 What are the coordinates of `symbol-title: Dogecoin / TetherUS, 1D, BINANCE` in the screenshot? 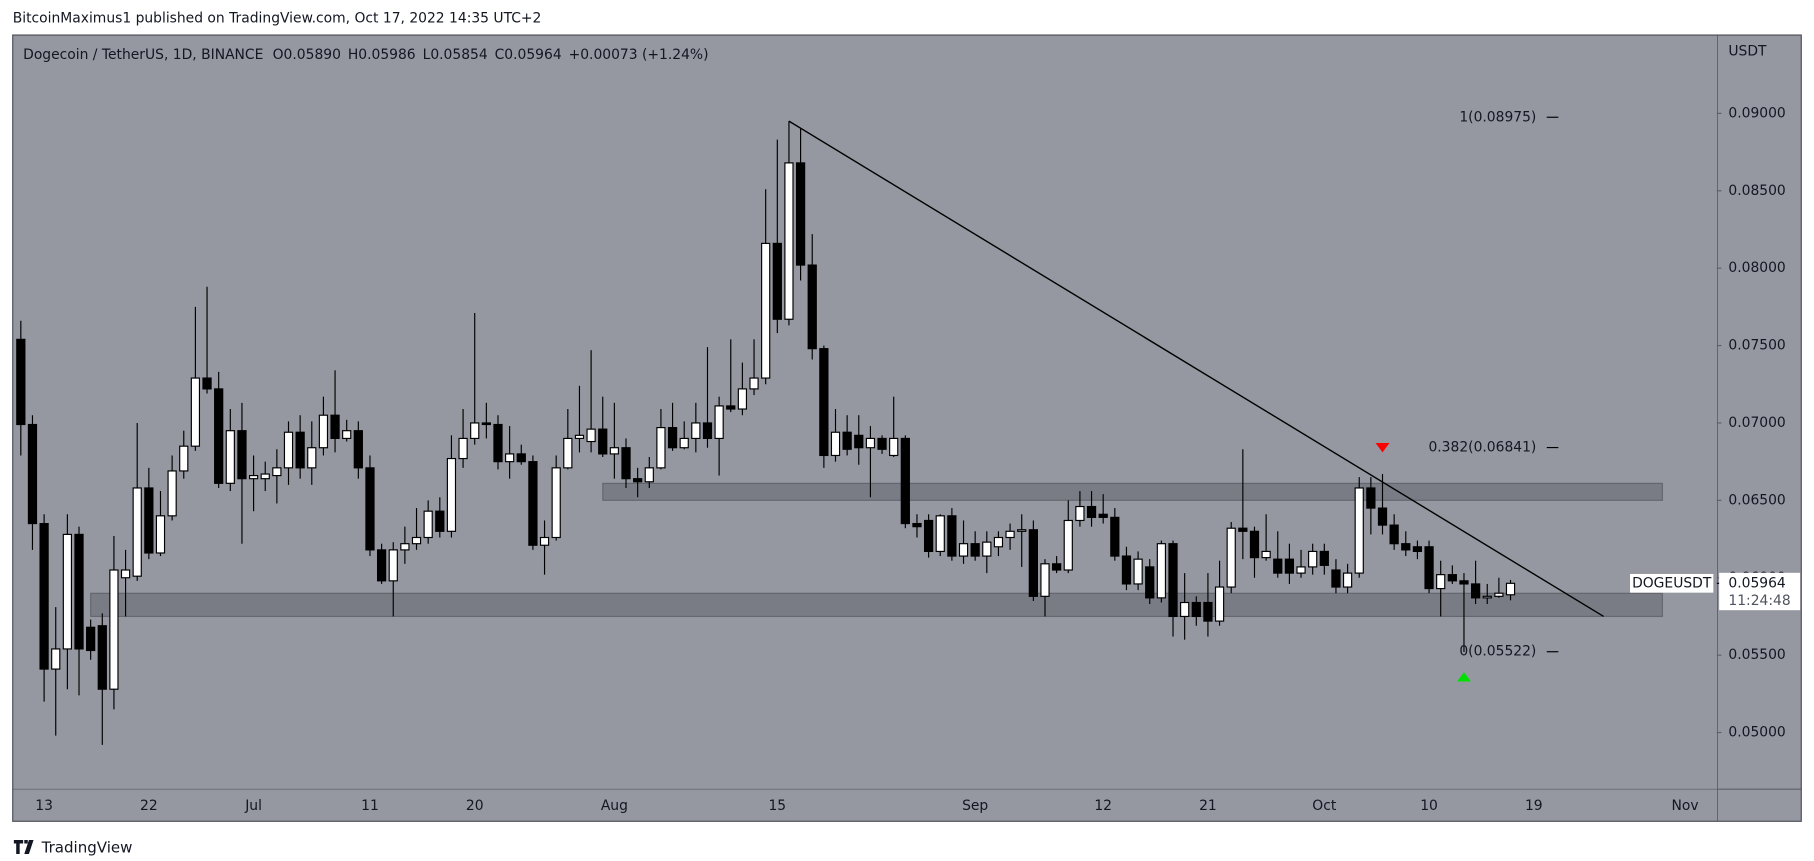 It's located at (143, 55).